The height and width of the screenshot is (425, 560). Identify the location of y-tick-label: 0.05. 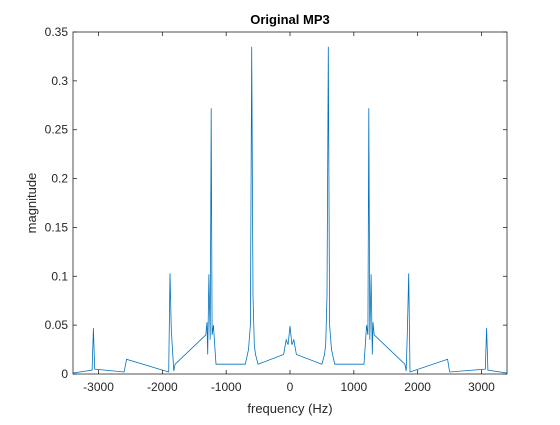
(57, 325).